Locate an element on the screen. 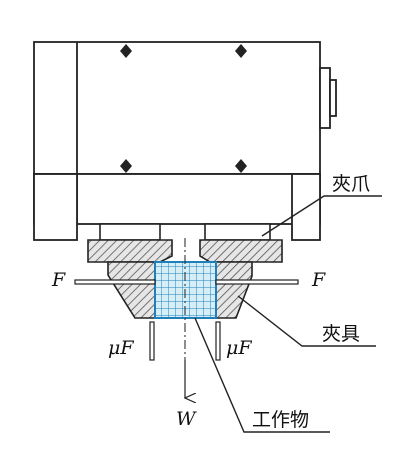 This screenshot has height=463, width=409. friction-arrows is located at coordinates (185, 341).